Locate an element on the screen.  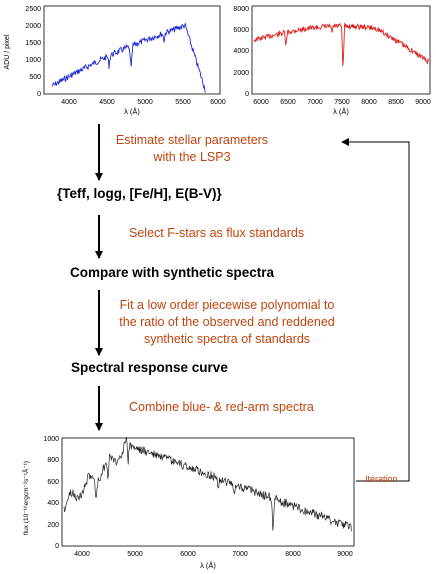
red-ytick: 0 is located at coordinates (247, 94).